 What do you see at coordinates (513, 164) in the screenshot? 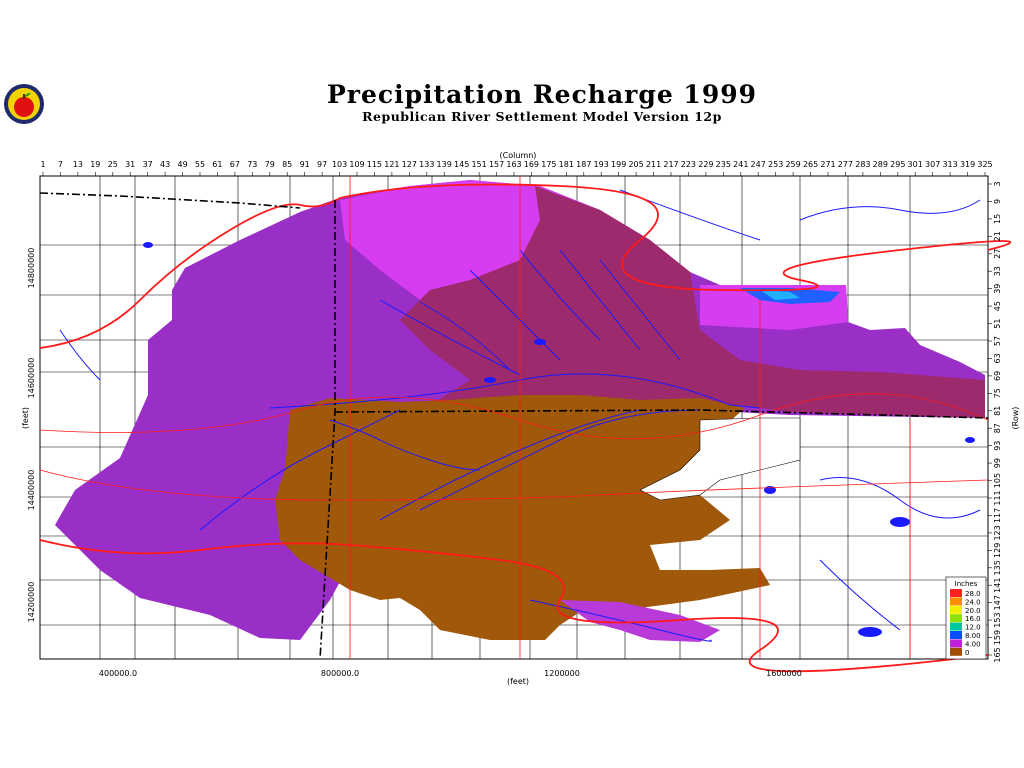
I see `column-tick-label: 163` at bounding box center [513, 164].